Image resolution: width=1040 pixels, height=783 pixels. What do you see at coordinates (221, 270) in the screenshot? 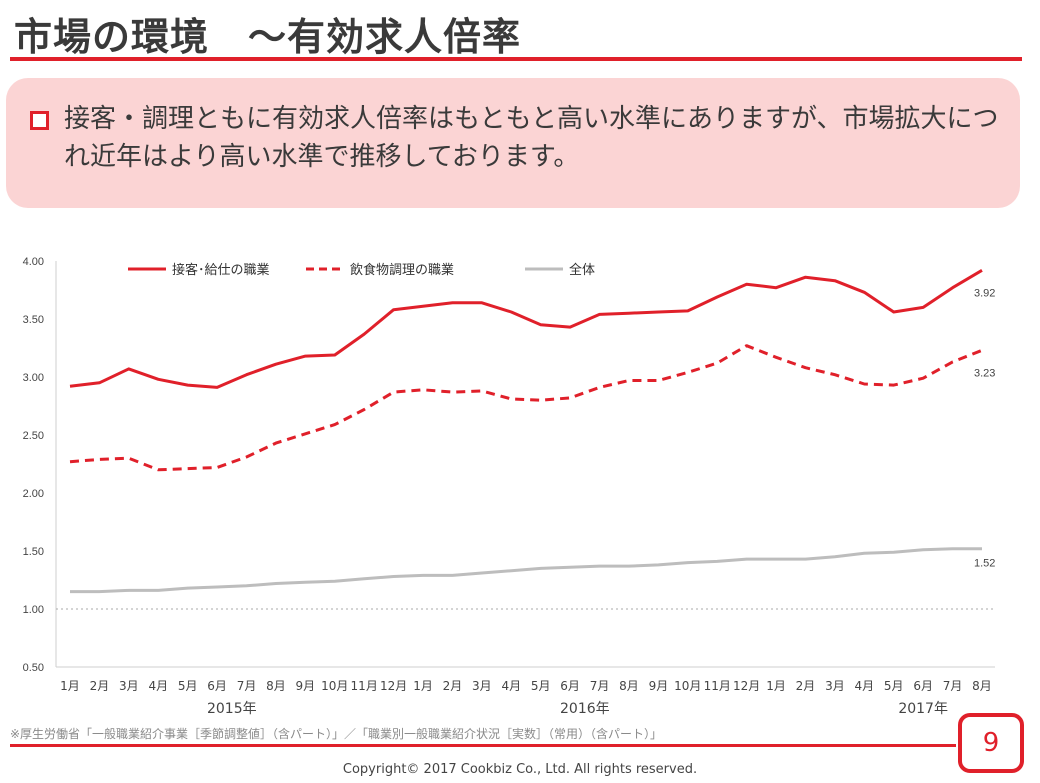
I see `legend-label: 接客･給仕の職業` at bounding box center [221, 270].